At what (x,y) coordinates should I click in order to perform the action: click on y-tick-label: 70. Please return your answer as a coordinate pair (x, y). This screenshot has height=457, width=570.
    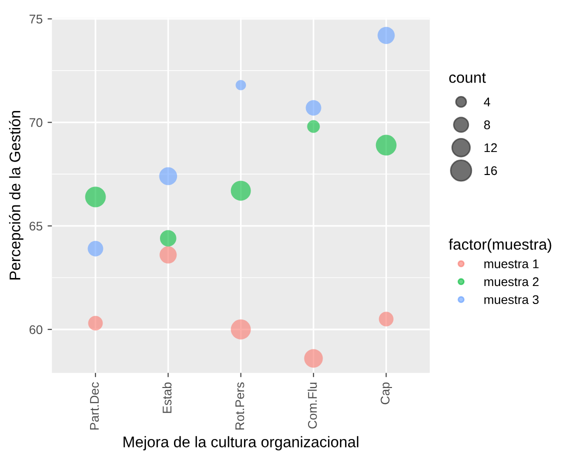
    Looking at the image, I should click on (36, 123).